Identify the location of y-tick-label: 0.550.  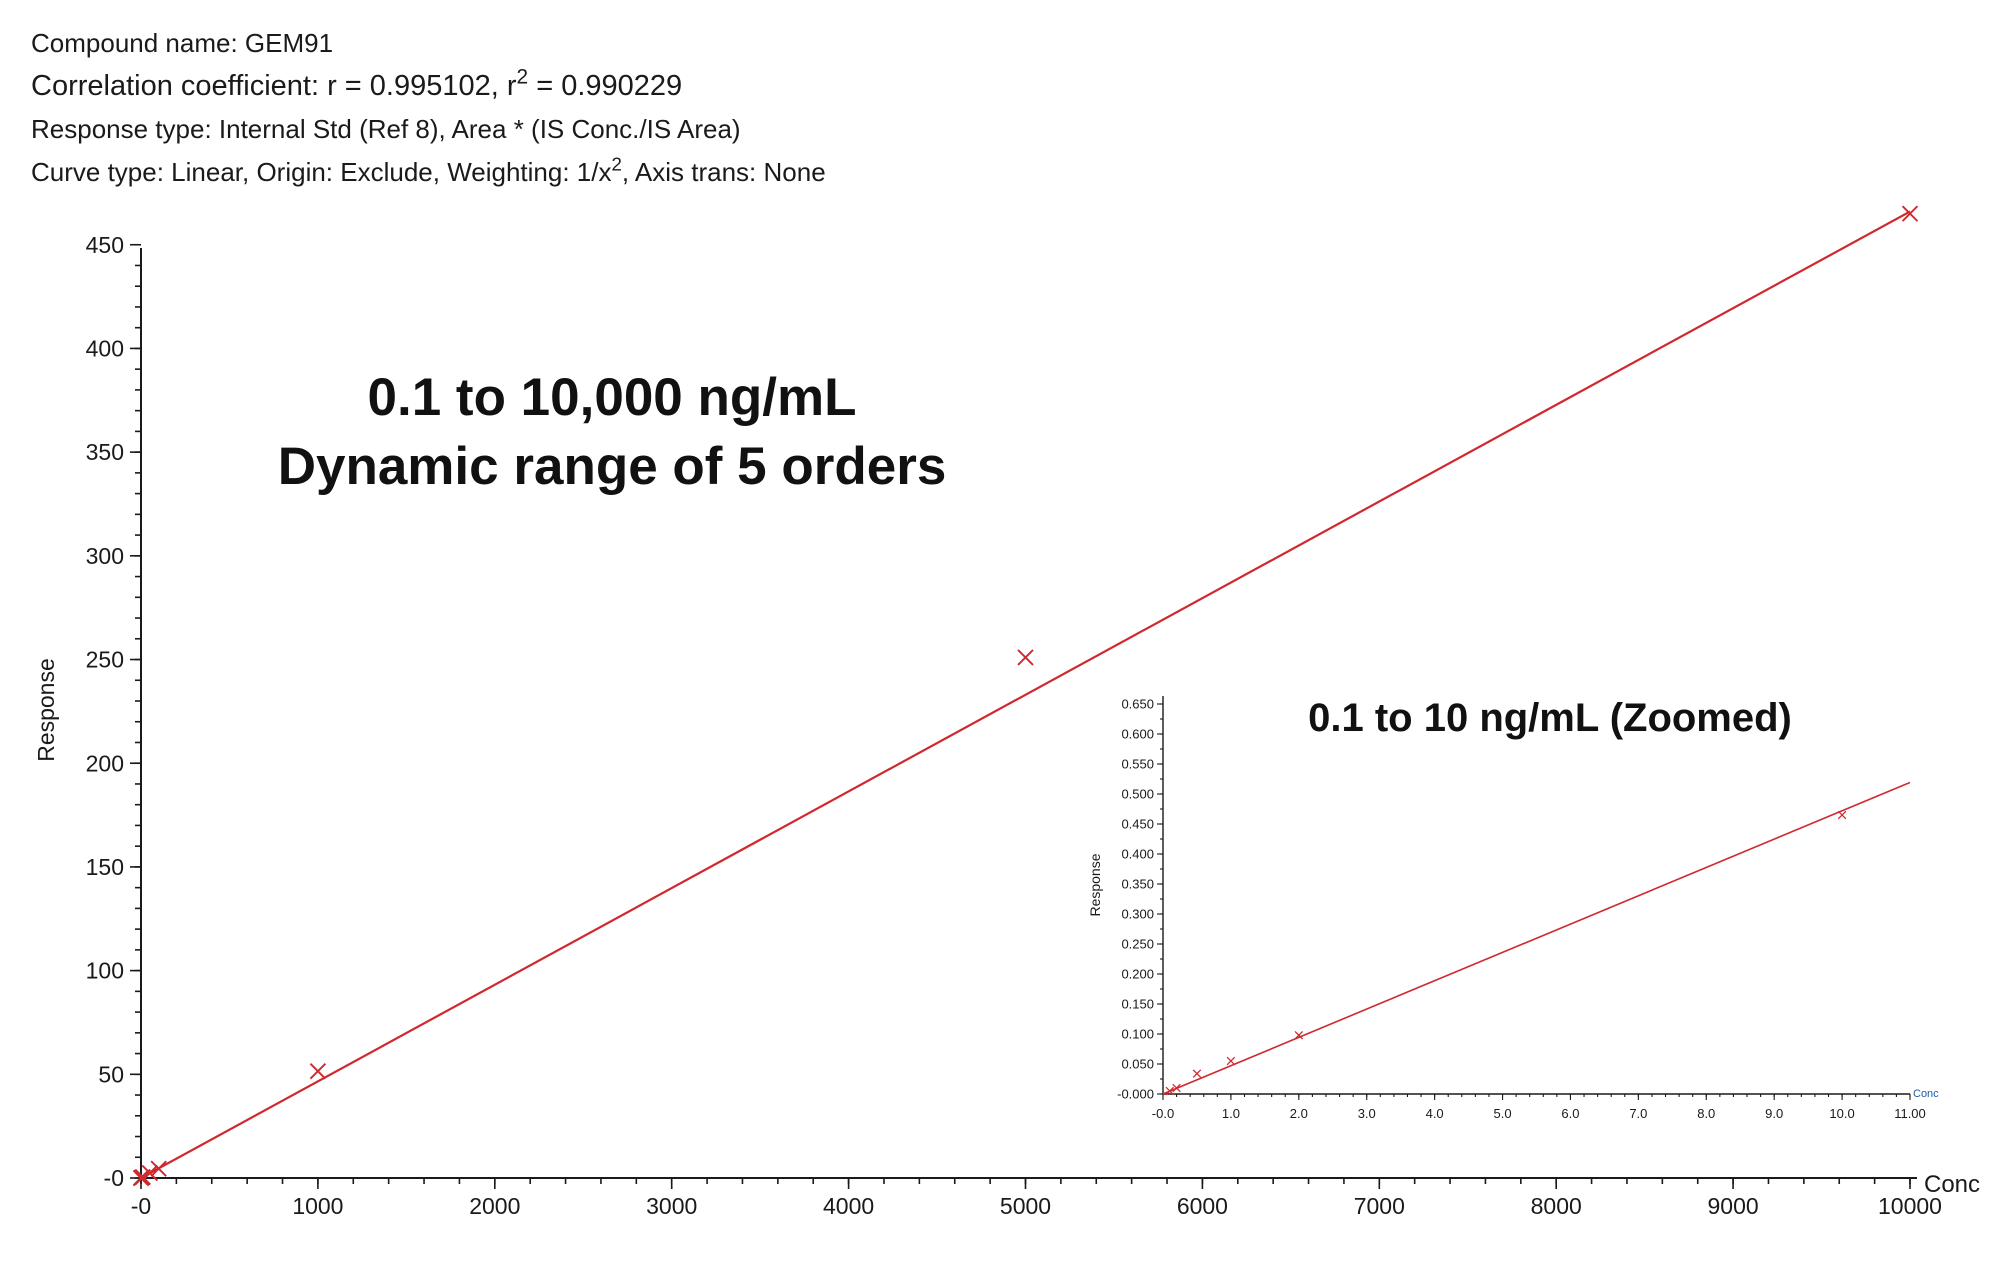
(1137, 764).